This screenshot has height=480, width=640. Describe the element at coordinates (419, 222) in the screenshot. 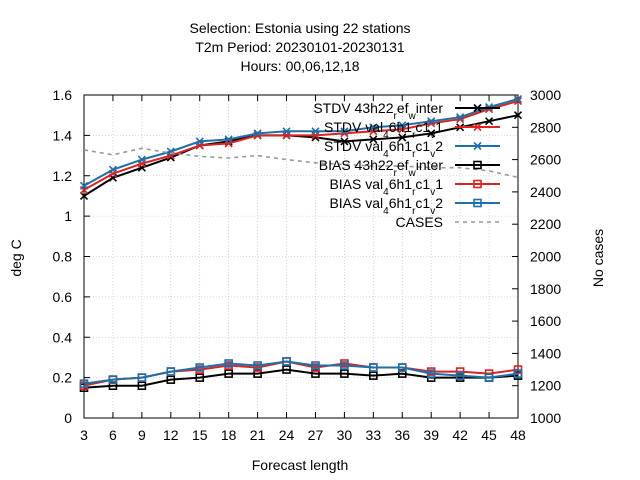

I see `legend-label: CASES` at that location.